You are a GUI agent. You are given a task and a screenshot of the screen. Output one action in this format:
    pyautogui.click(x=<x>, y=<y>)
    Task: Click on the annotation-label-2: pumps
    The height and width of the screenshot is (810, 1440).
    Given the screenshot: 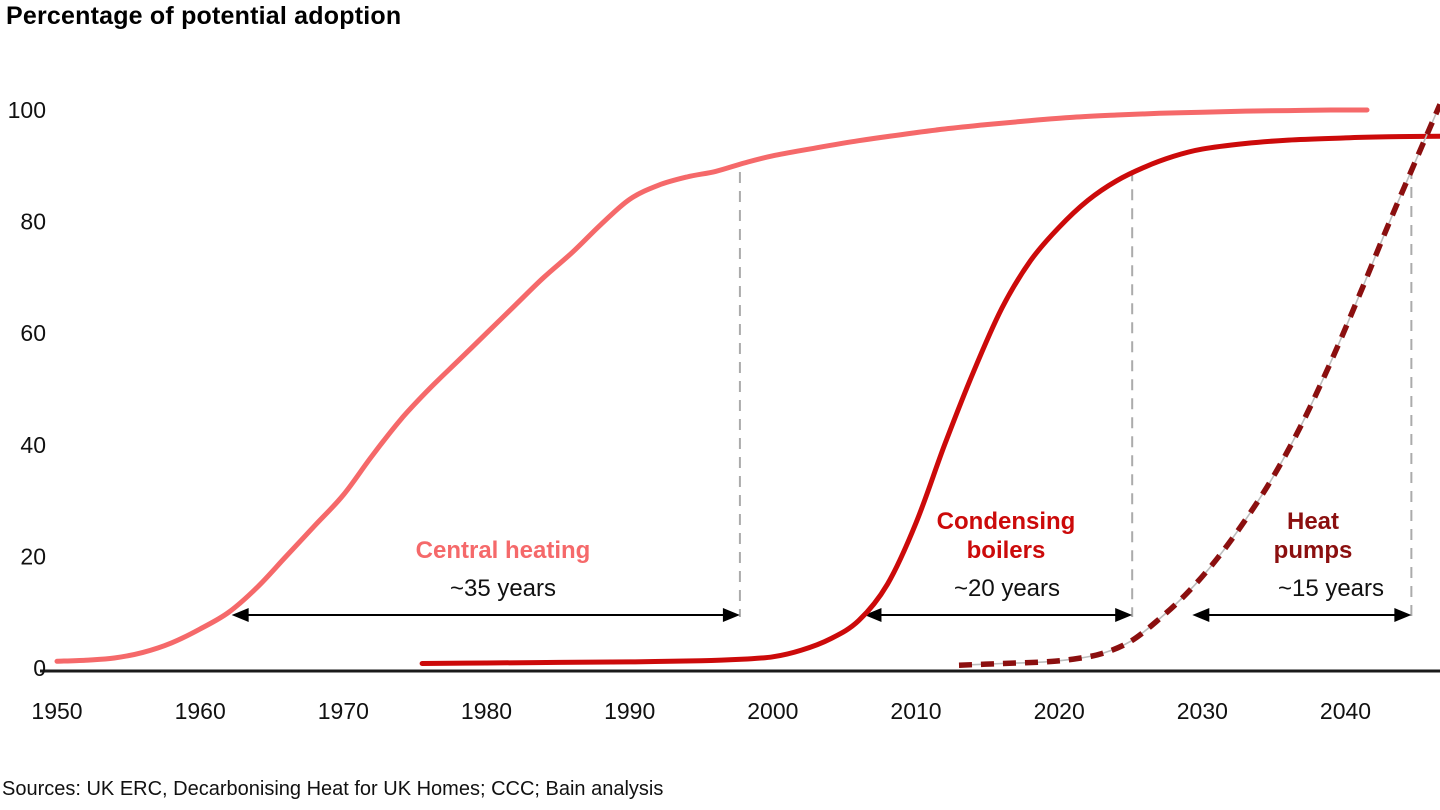 What is the action you would take?
    pyautogui.click(x=1313, y=550)
    